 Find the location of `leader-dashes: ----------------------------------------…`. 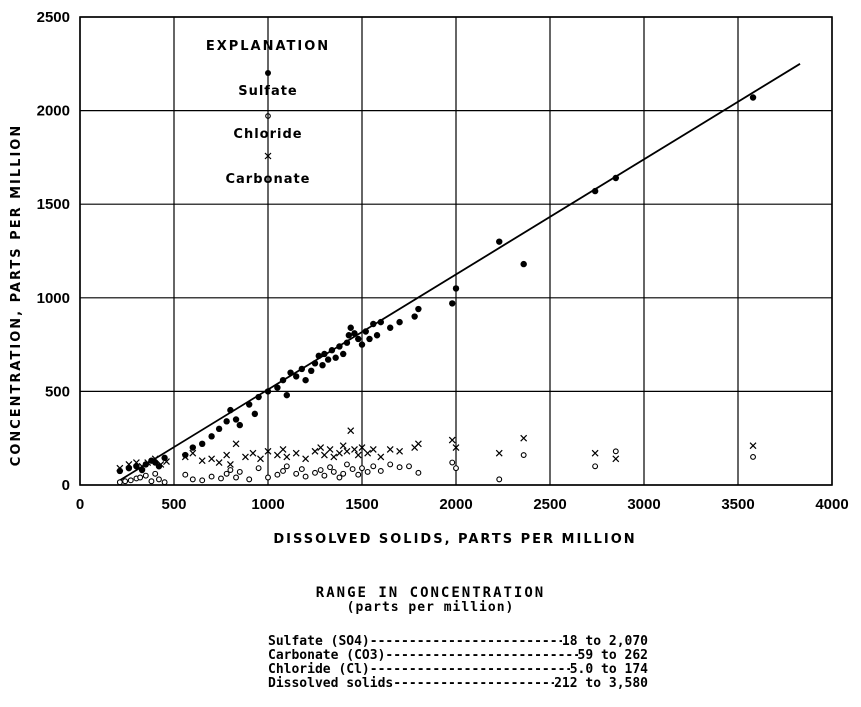

leader-dashes: ----------------------------------------… is located at coordinates (465, 642).